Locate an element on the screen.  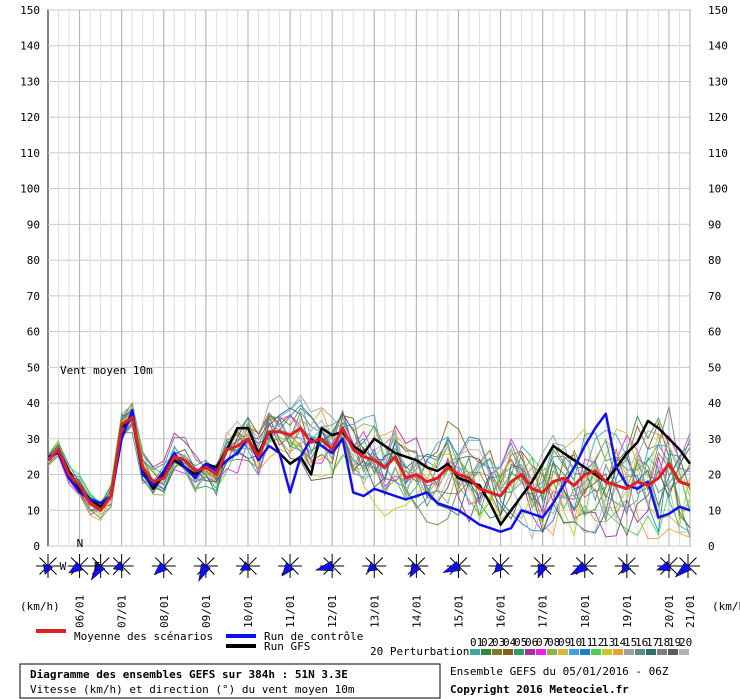
wind-direction-row: NW E is located at coordinates (368, 560).